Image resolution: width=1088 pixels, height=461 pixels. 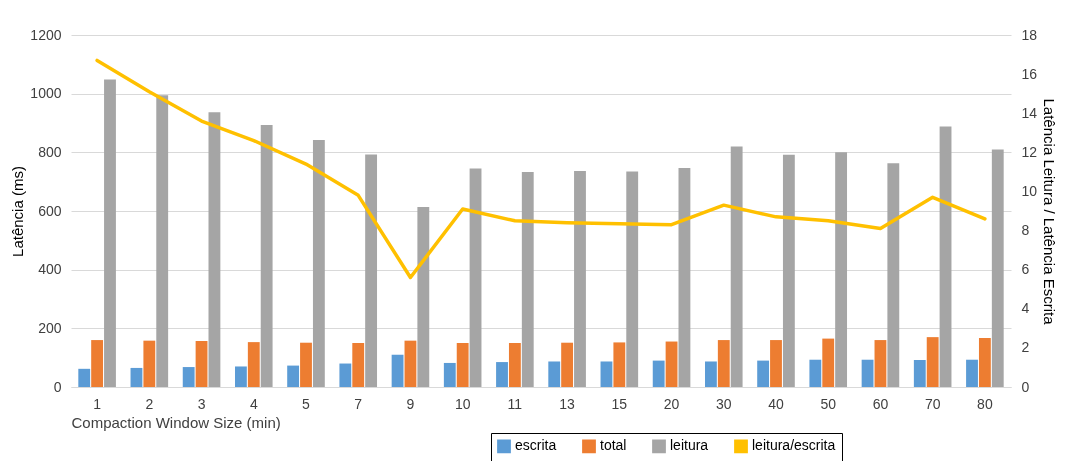 I want to click on x-tick-label: 15, so click(x=619, y=403).